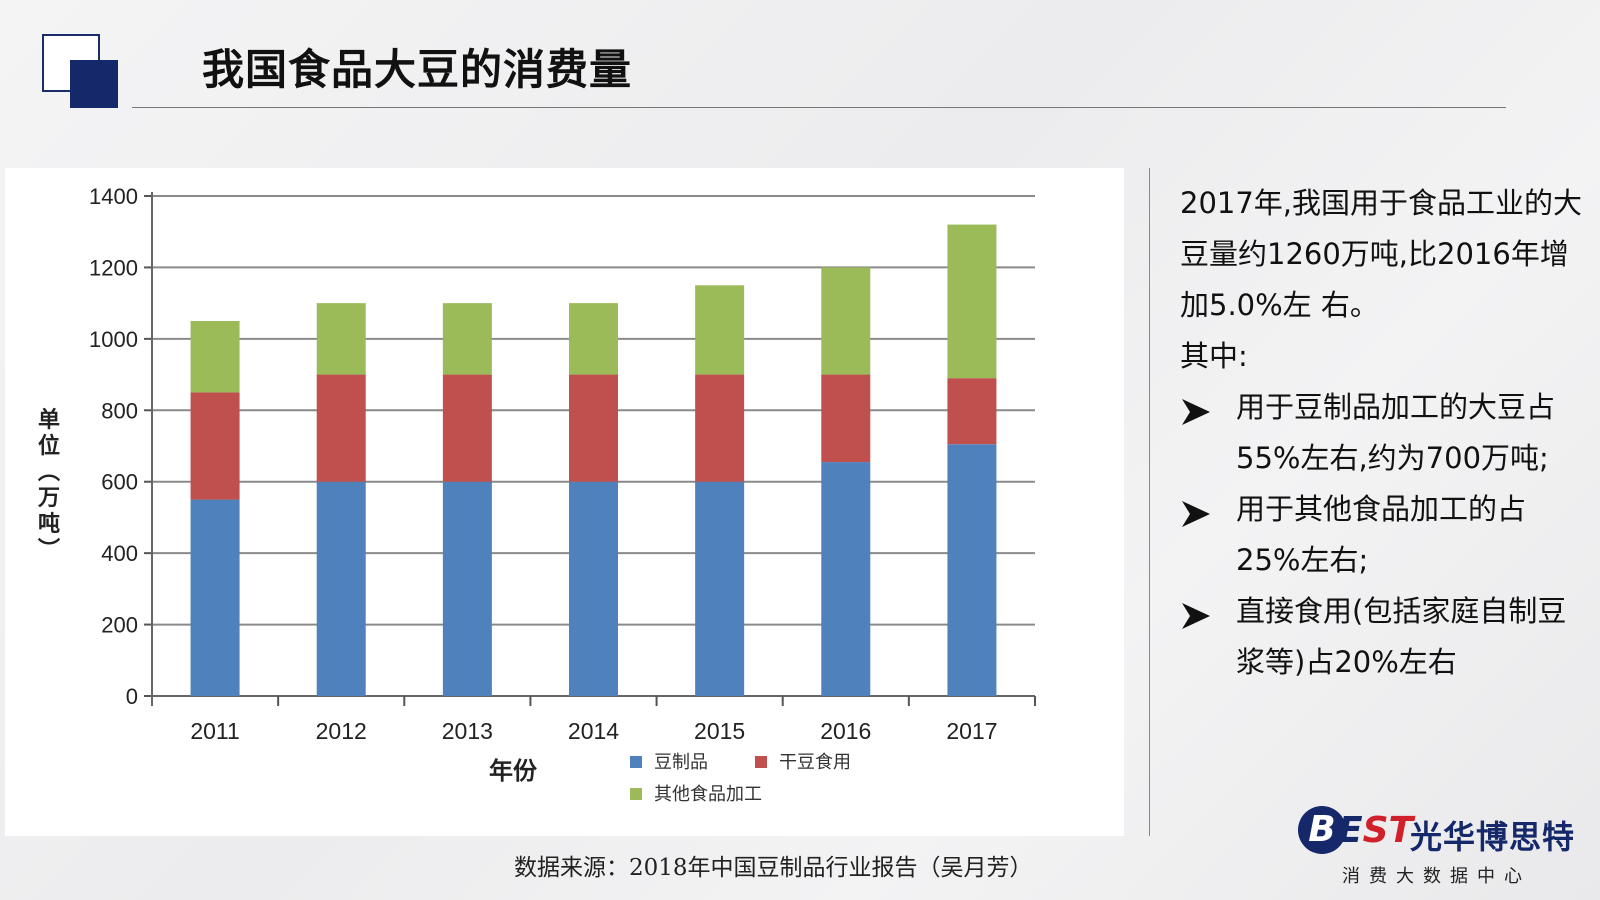  Describe the element at coordinates (113, 339) in the screenshot. I see `y-tick-label: 1000` at that location.